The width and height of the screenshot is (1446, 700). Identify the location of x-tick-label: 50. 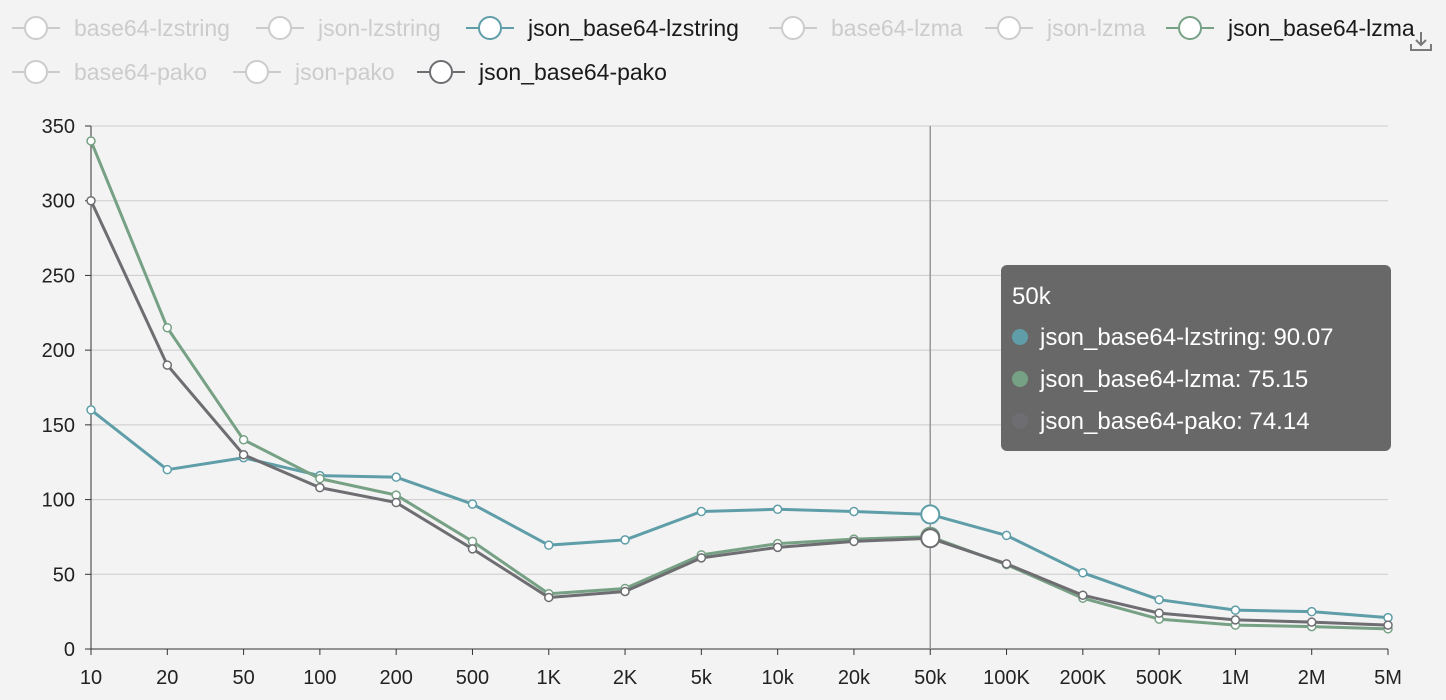
(243, 678).